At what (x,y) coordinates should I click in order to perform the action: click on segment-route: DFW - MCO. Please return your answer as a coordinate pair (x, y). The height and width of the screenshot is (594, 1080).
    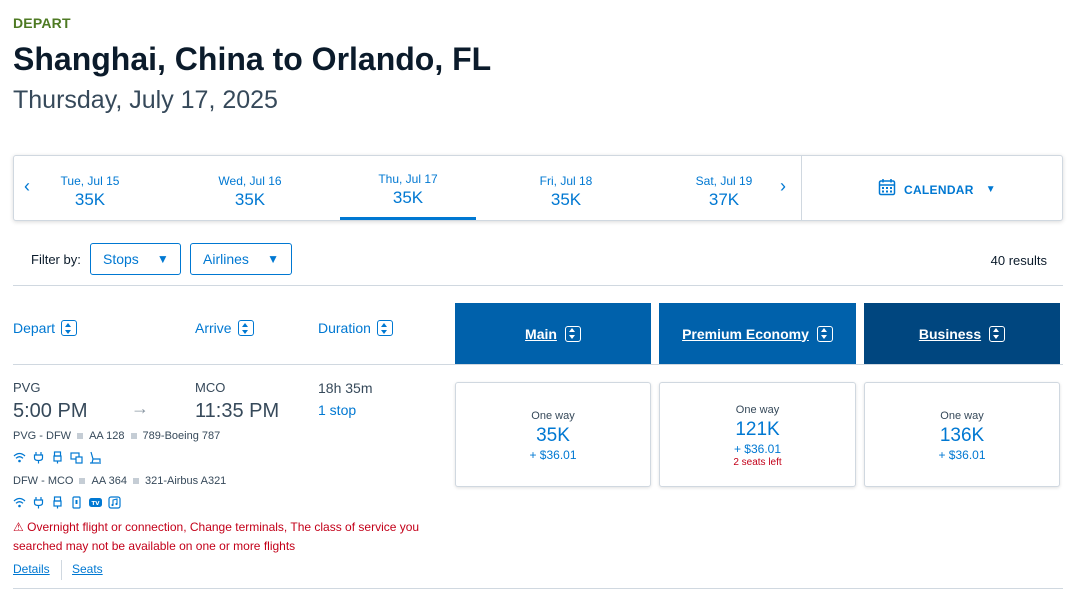
    Looking at the image, I should click on (43, 481).